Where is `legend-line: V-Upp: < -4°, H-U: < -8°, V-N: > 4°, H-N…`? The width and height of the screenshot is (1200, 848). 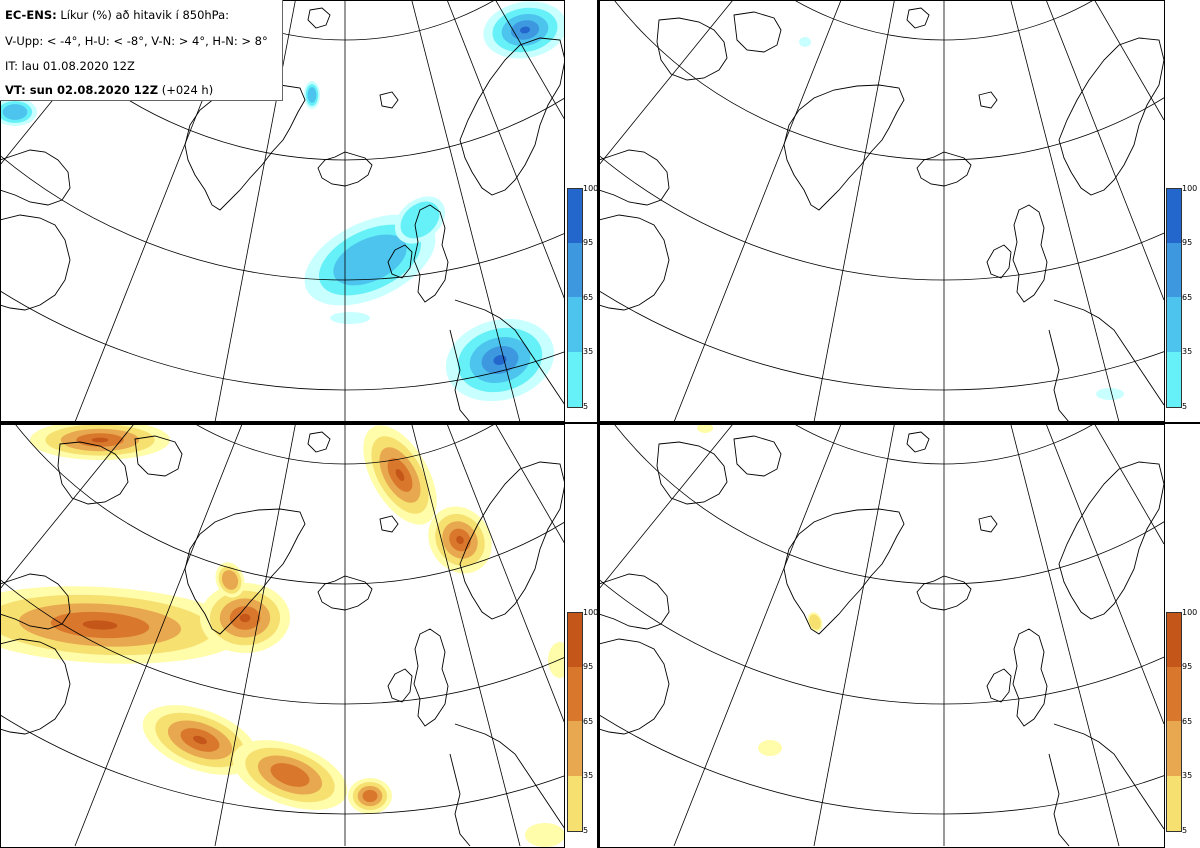
legend-line: V-Upp: < -4°, H-U: < -8°, V-N: > 4°, H-N… is located at coordinates (136, 41).